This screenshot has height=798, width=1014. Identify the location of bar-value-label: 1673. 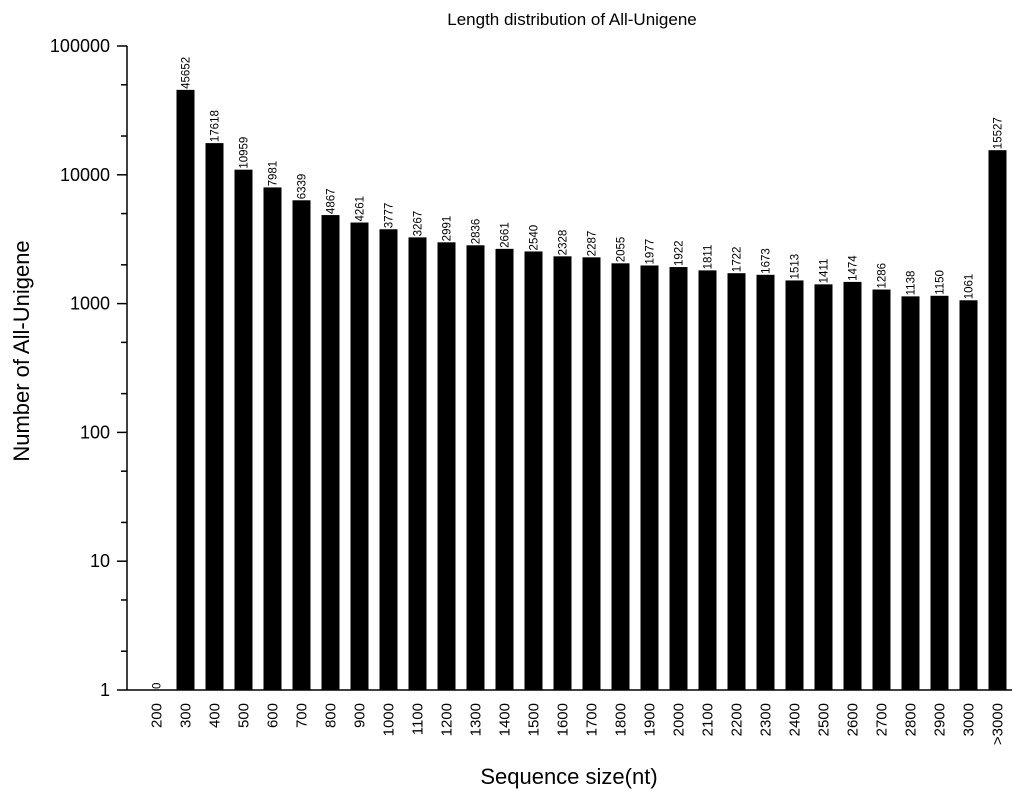
(767, 261).